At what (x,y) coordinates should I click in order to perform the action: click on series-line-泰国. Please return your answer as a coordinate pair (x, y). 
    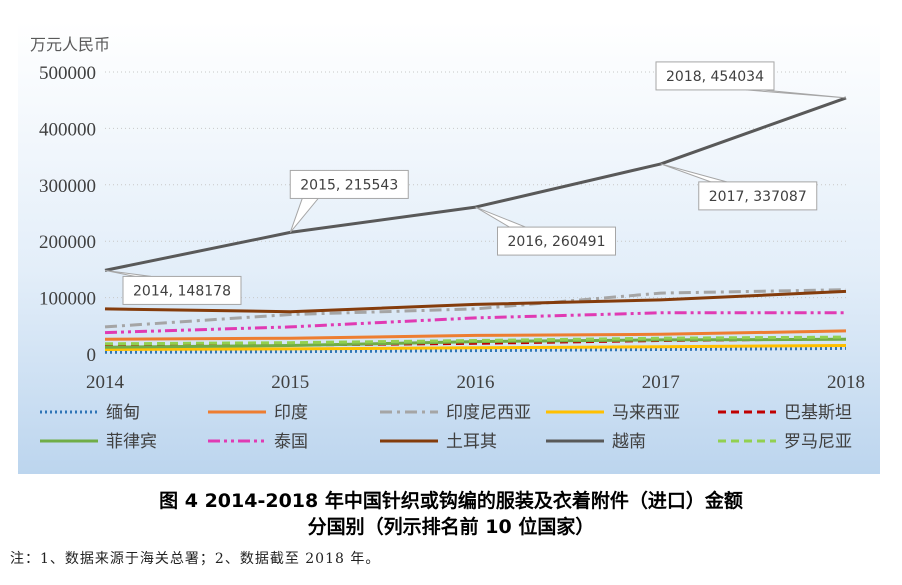
    Looking at the image, I should click on (475, 323).